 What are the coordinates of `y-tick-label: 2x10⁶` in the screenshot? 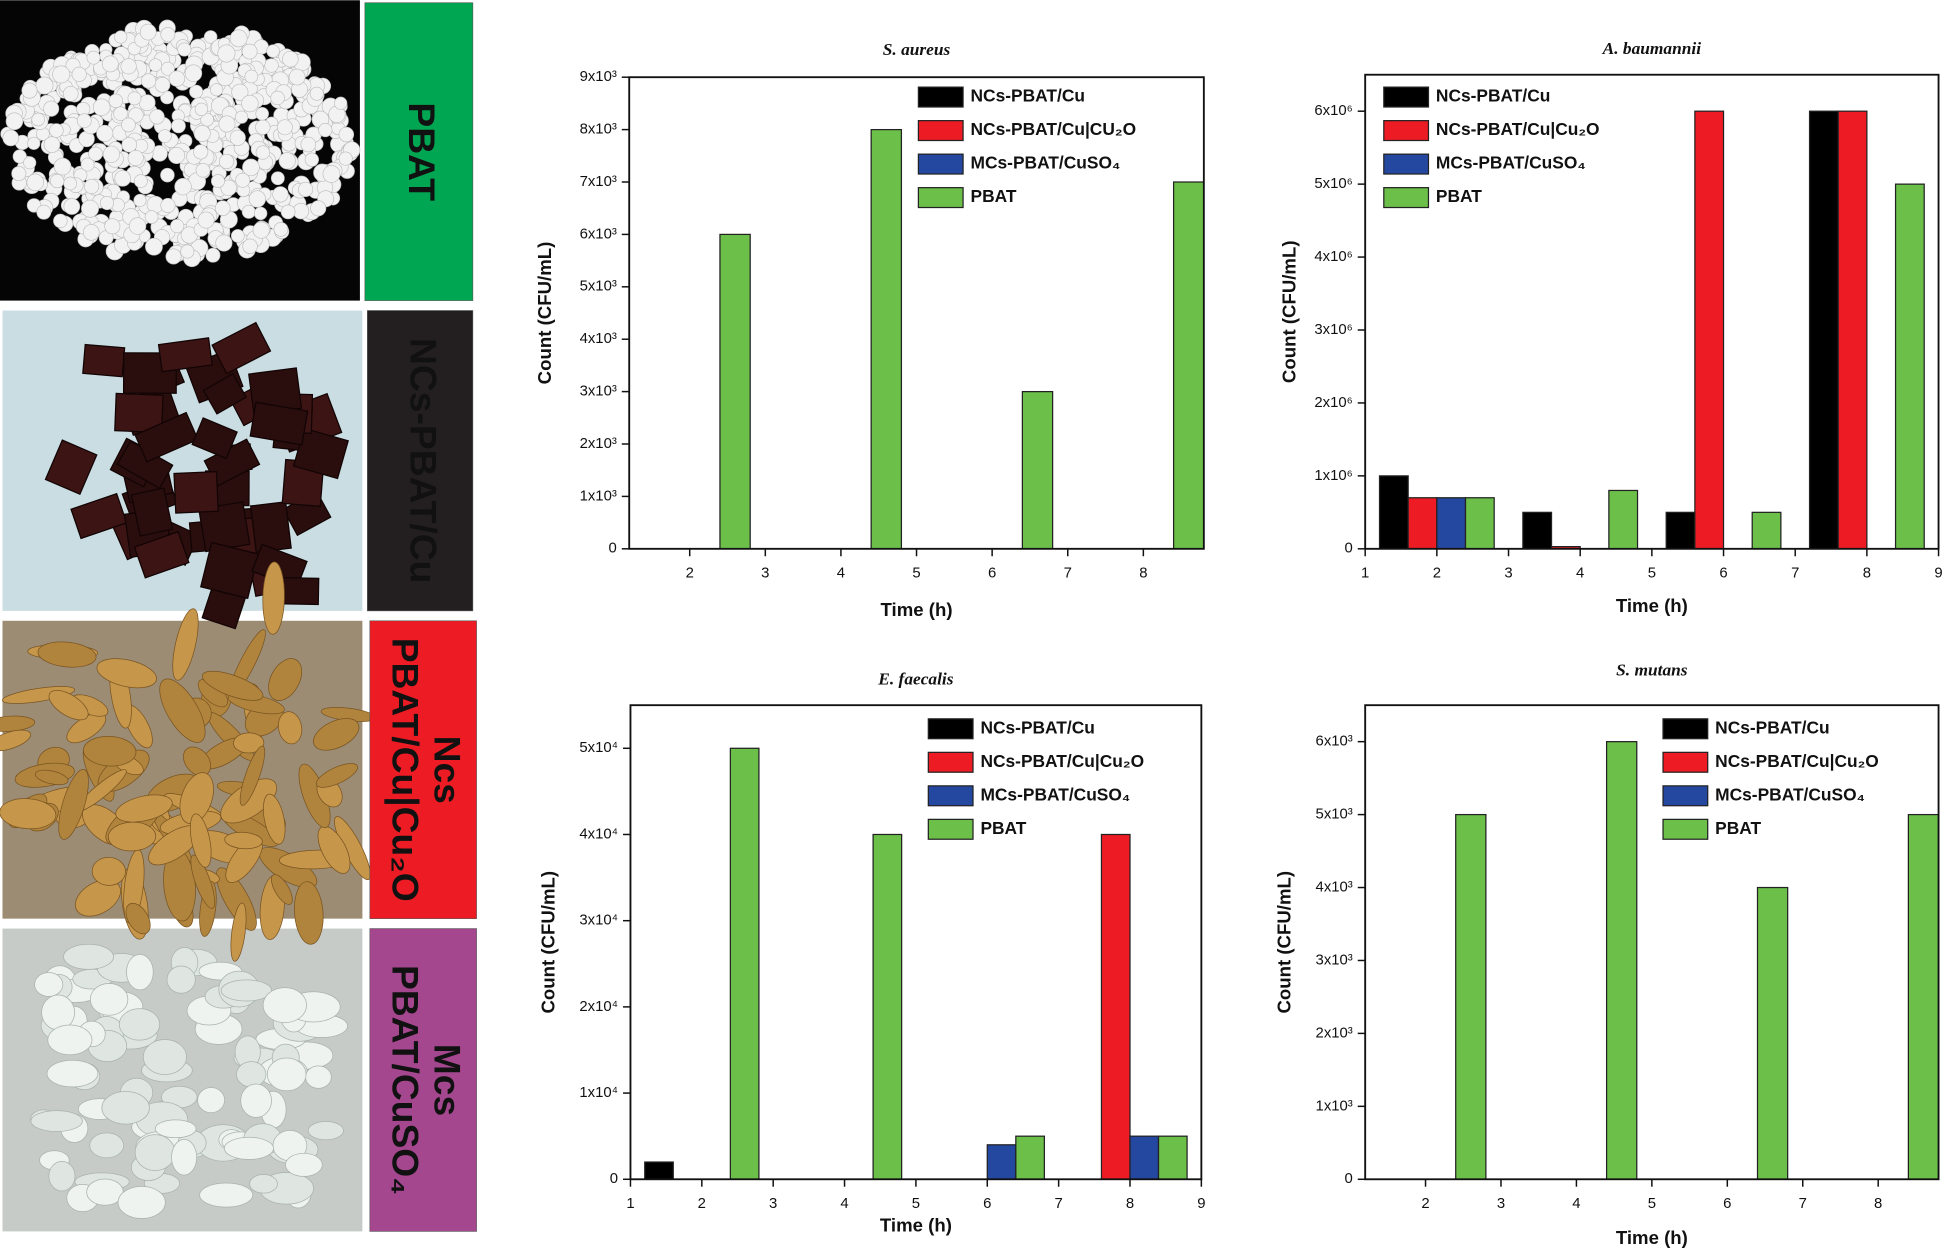 It's located at (1333, 403).